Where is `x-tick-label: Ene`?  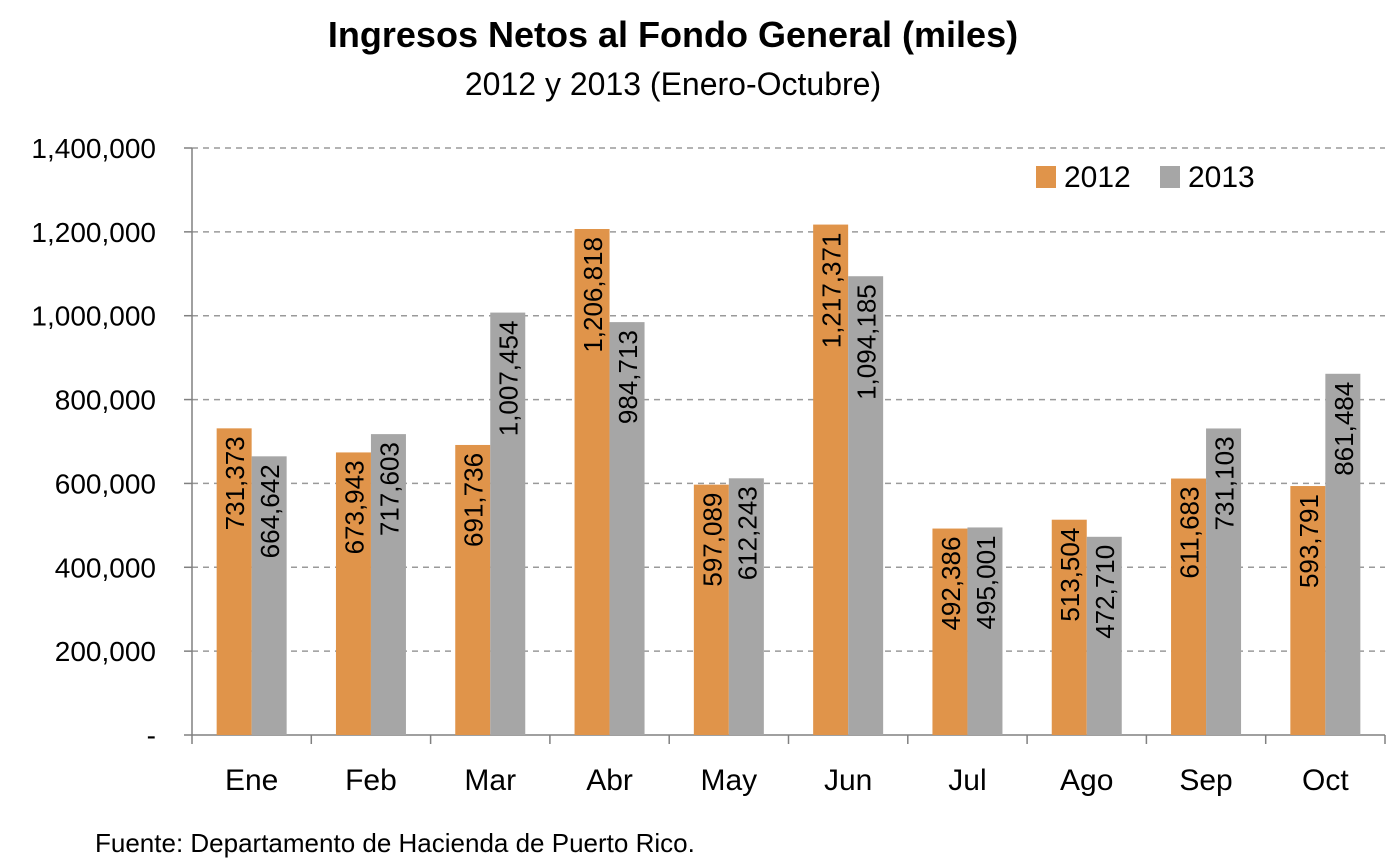
x-tick-label: Ene is located at coordinates (251, 780).